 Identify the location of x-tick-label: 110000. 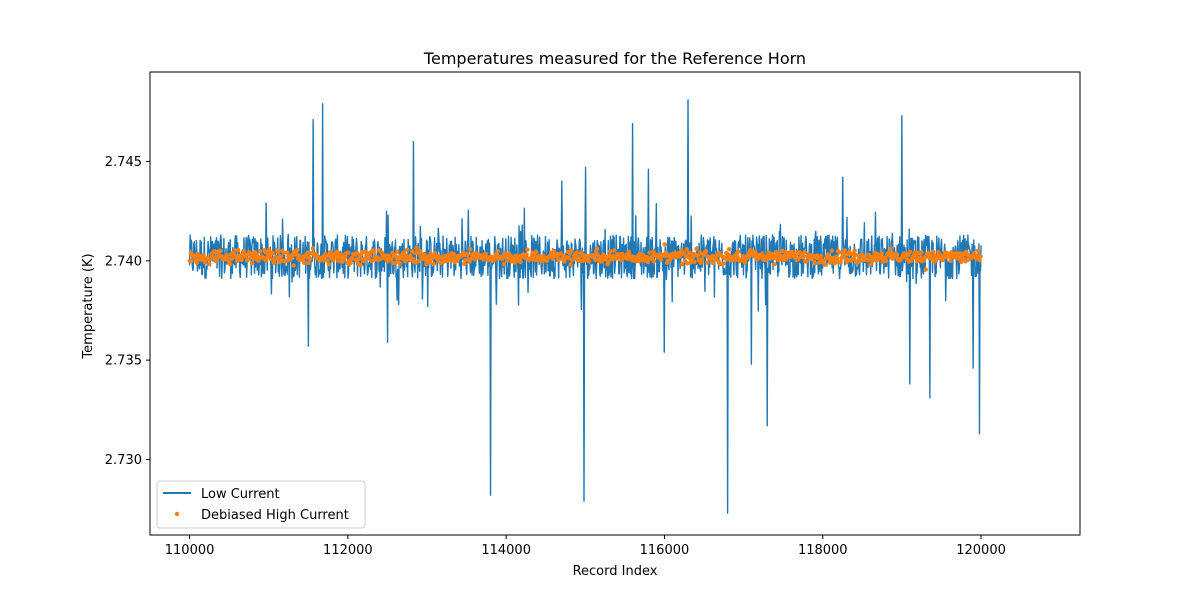
(190, 550).